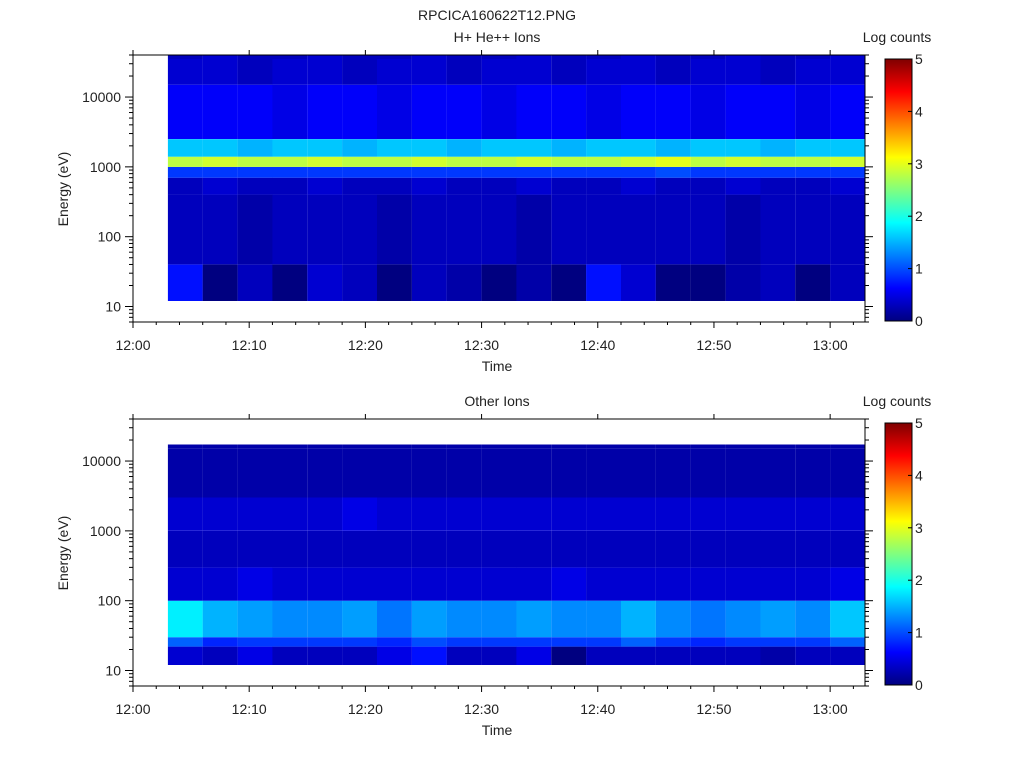 The height and width of the screenshot is (768, 1024). Describe the element at coordinates (101, 461) in the screenshot. I see `y-tick-label: 10000` at that location.